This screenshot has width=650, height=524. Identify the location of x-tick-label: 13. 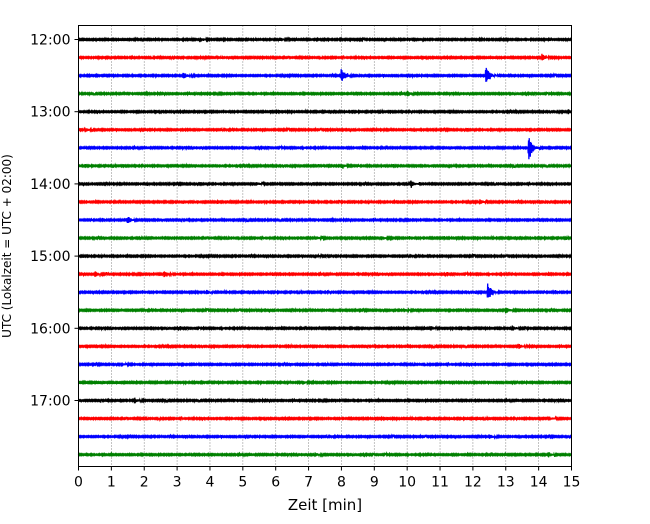
(506, 483).